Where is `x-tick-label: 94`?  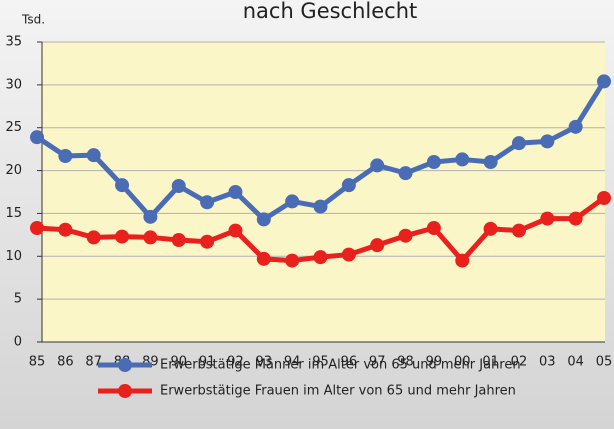
x-tick-label: 94 is located at coordinates (292, 362).